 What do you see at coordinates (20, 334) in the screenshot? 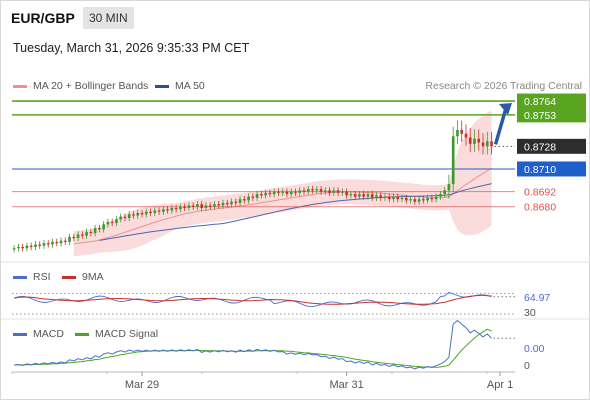
I see `legend-swatch-macd` at bounding box center [20, 334].